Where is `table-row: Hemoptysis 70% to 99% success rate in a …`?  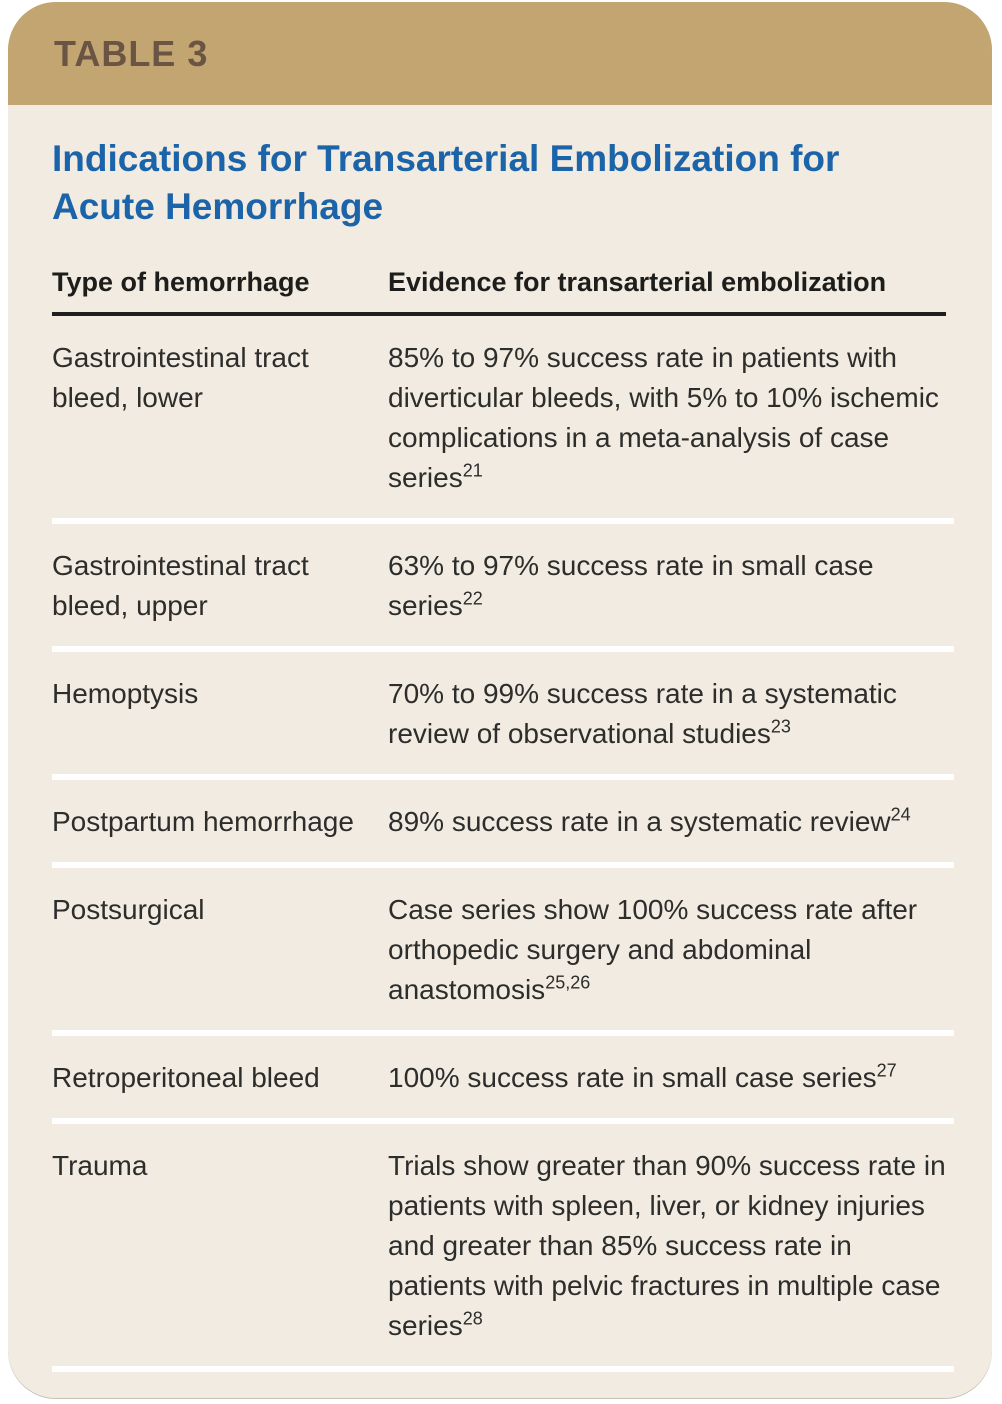
table-row: Hemoptysis 70% to 99% success rate in a … is located at coordinates (503, 716).